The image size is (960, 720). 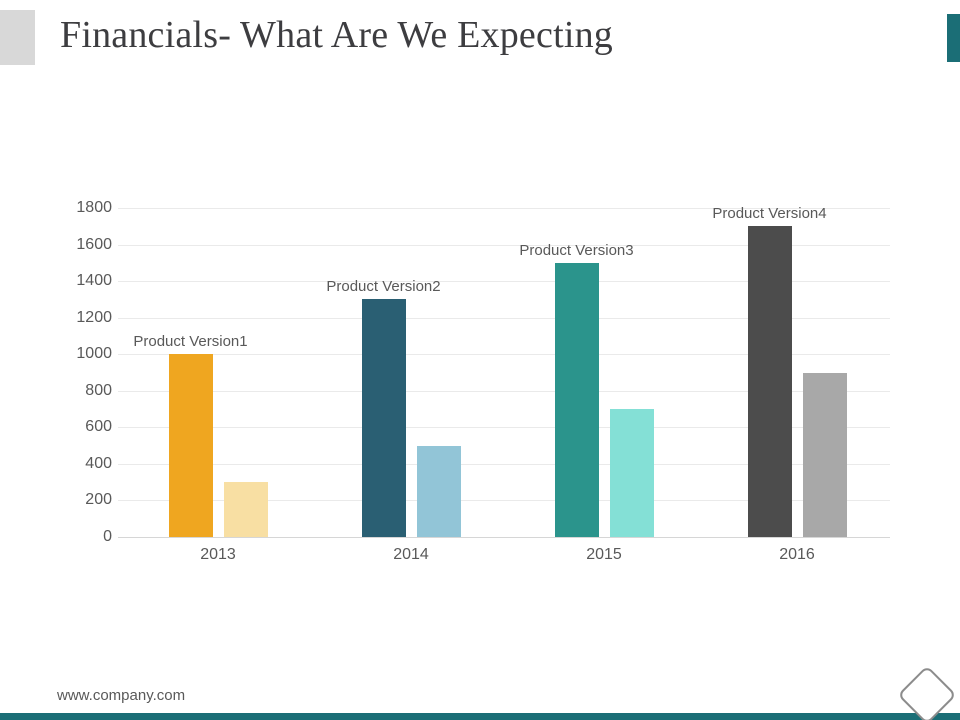 I want to click on logo-diamond-icon, so click(x=927, y=692).